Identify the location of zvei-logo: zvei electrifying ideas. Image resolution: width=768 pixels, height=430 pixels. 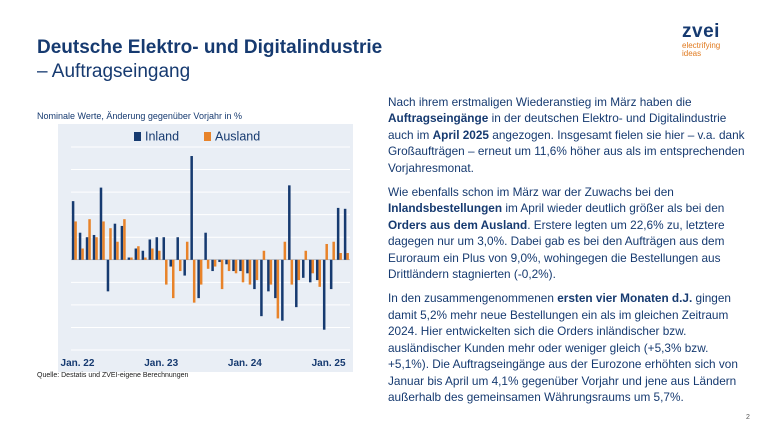
(717, 40).